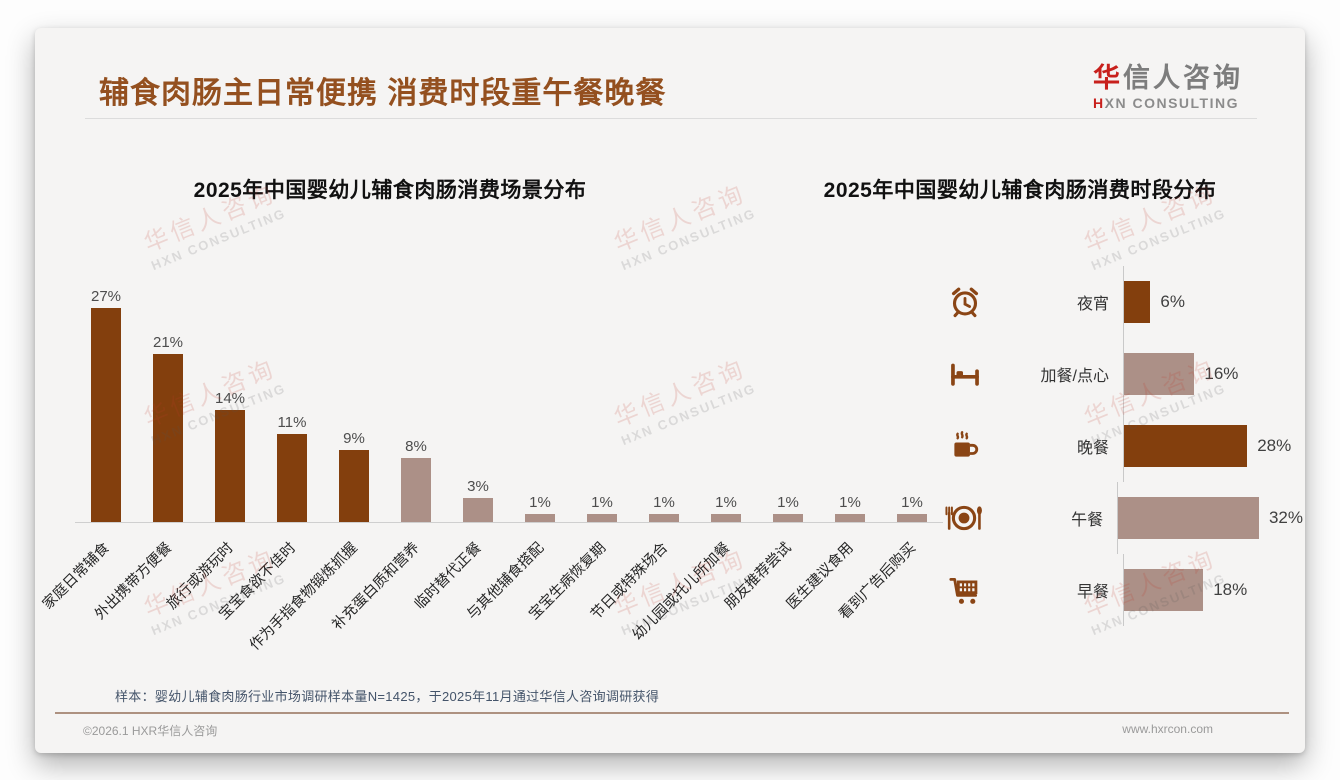 The image size is (1340, 780). I want to click on header-divider, so click(671, 118).